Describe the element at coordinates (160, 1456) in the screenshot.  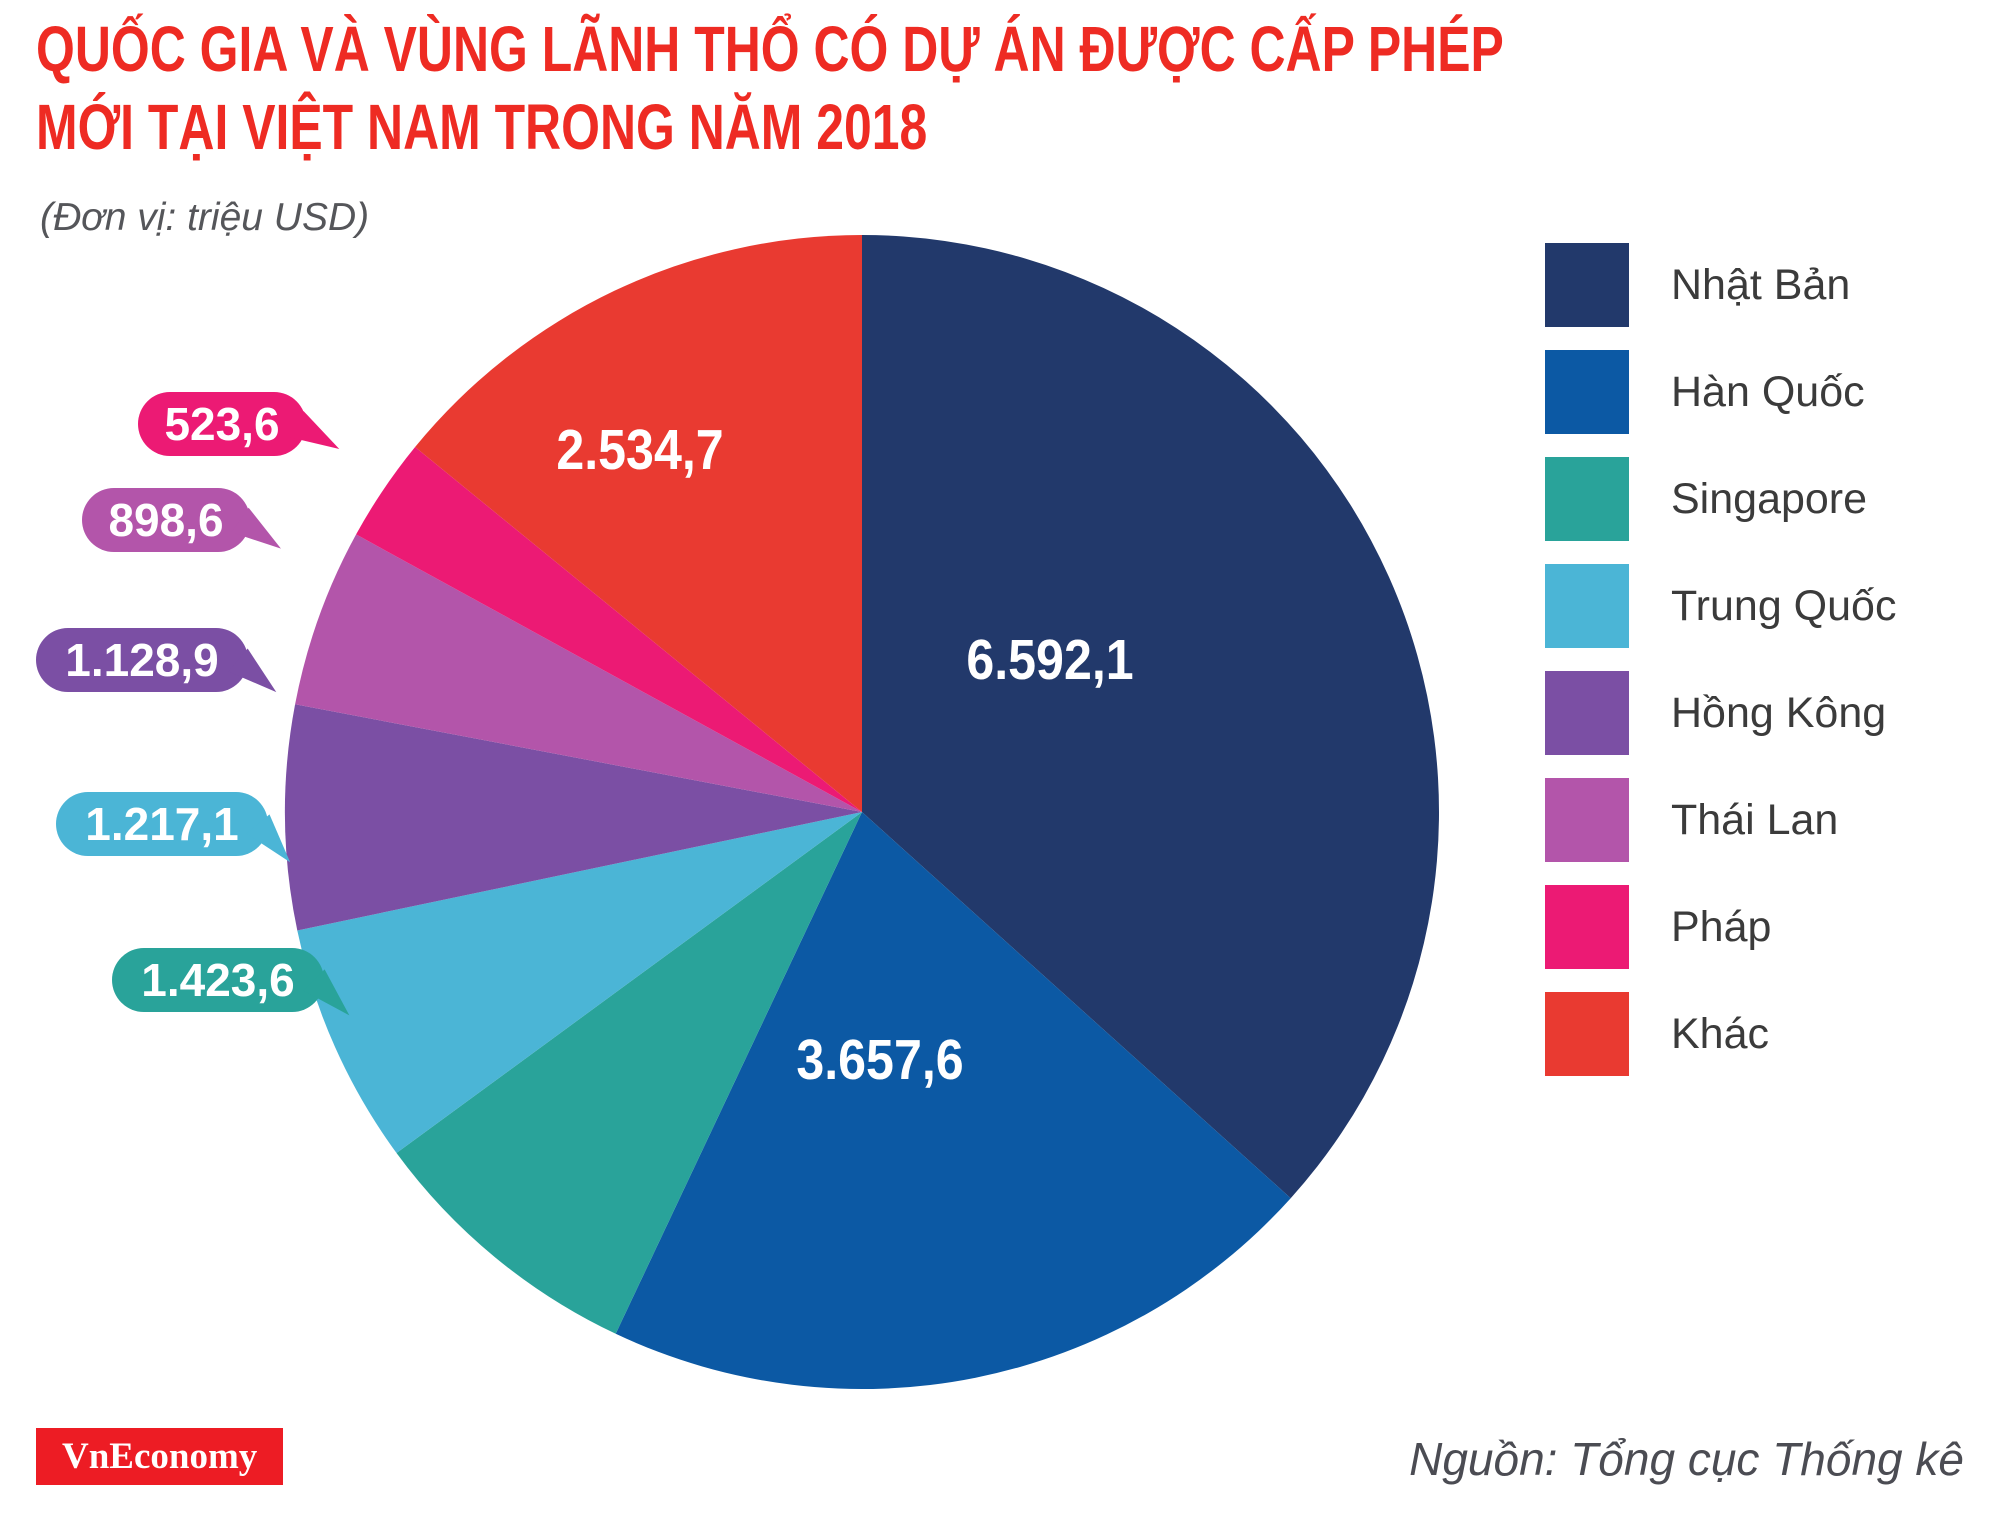
I see `brand-logo: VnEconomy` at that location.